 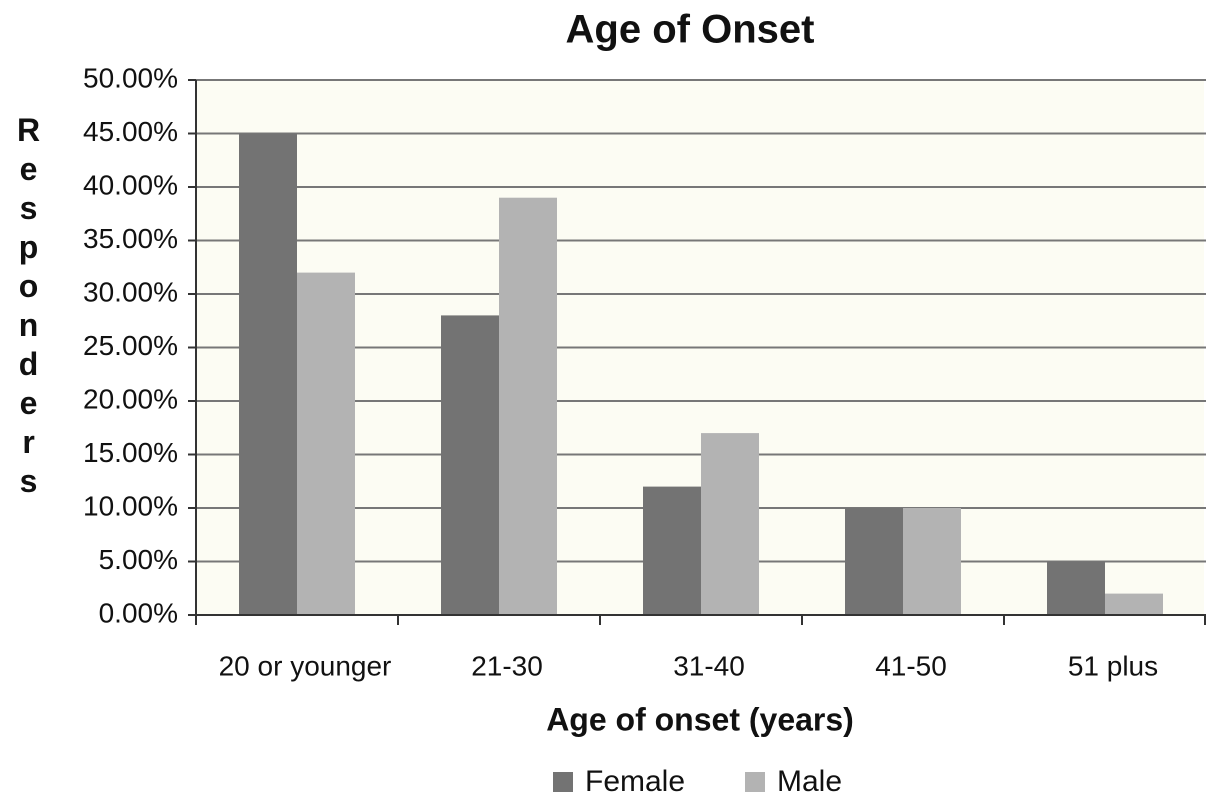 I want to click on y-tick-label: 30.00%, so click(x=130, y=291).